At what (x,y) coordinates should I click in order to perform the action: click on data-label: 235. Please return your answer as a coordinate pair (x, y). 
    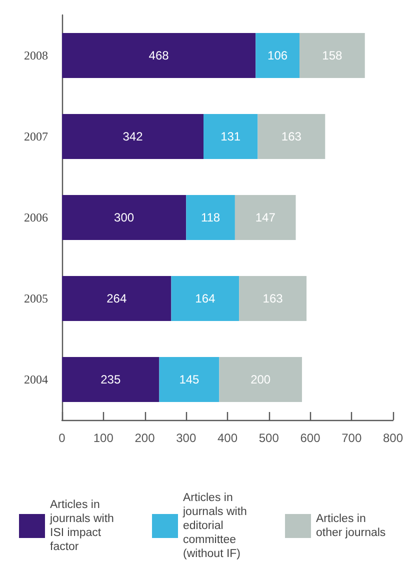
    Looking at the image, I should click on (110, 379).